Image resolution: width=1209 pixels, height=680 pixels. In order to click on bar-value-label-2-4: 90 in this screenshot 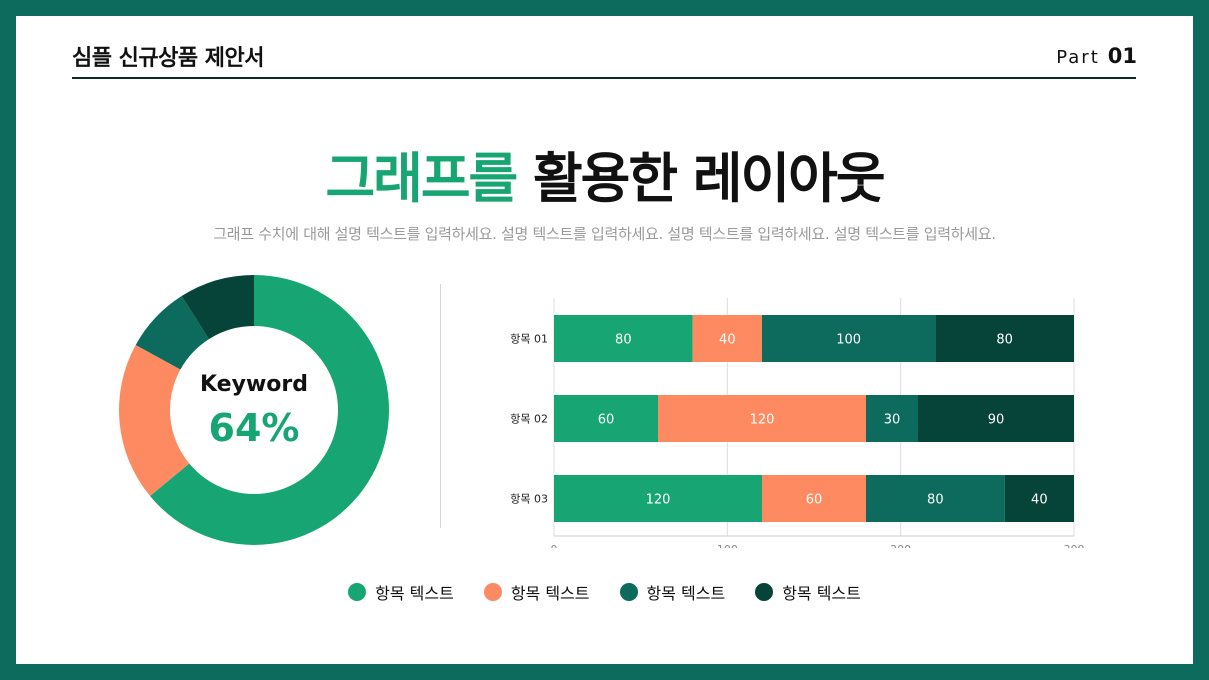, I will do `click(996, 420)`.